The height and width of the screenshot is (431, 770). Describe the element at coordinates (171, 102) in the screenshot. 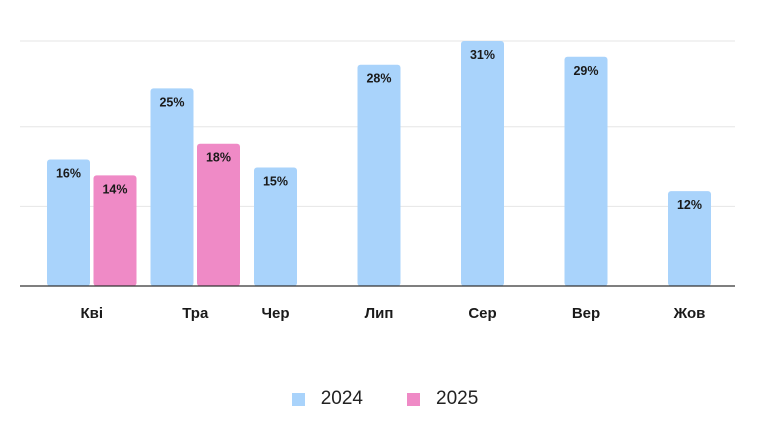

I see `data-label-2024-1: 25%` at that location.